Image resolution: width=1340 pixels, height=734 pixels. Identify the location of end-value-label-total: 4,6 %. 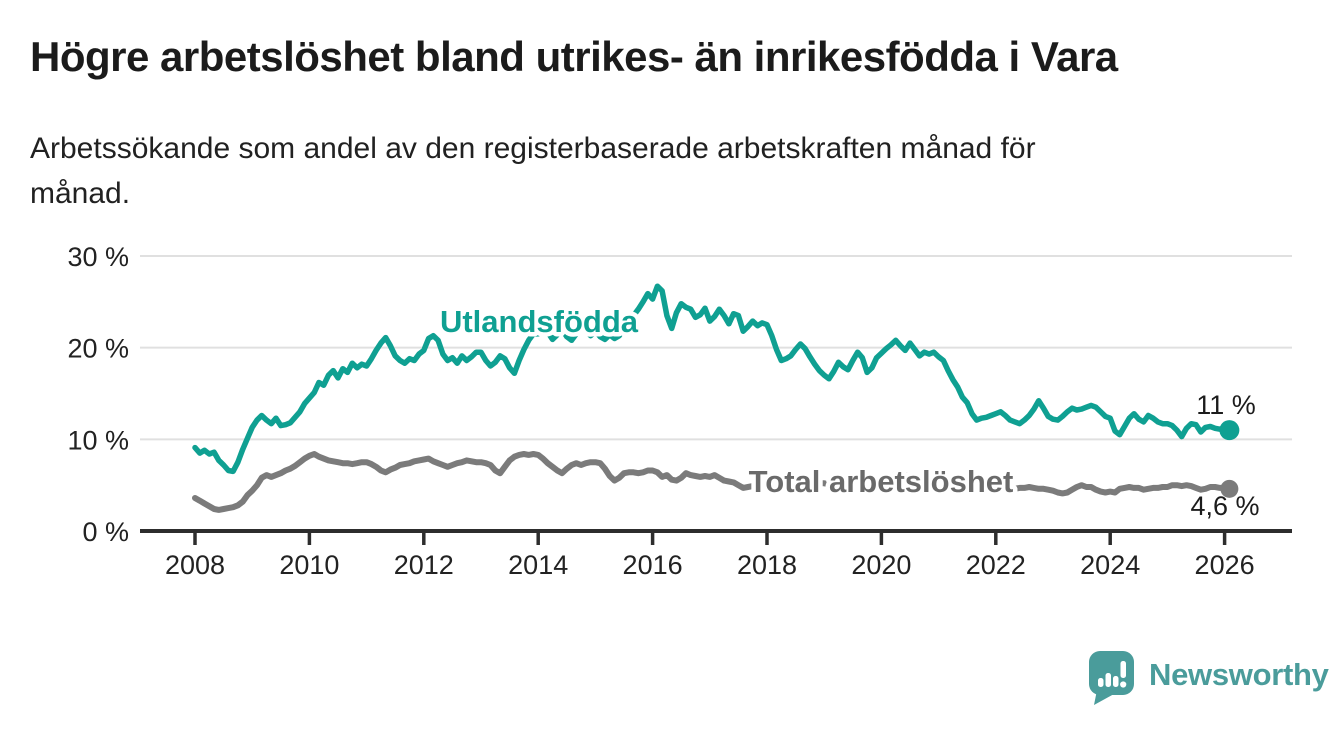
(1224, 506).